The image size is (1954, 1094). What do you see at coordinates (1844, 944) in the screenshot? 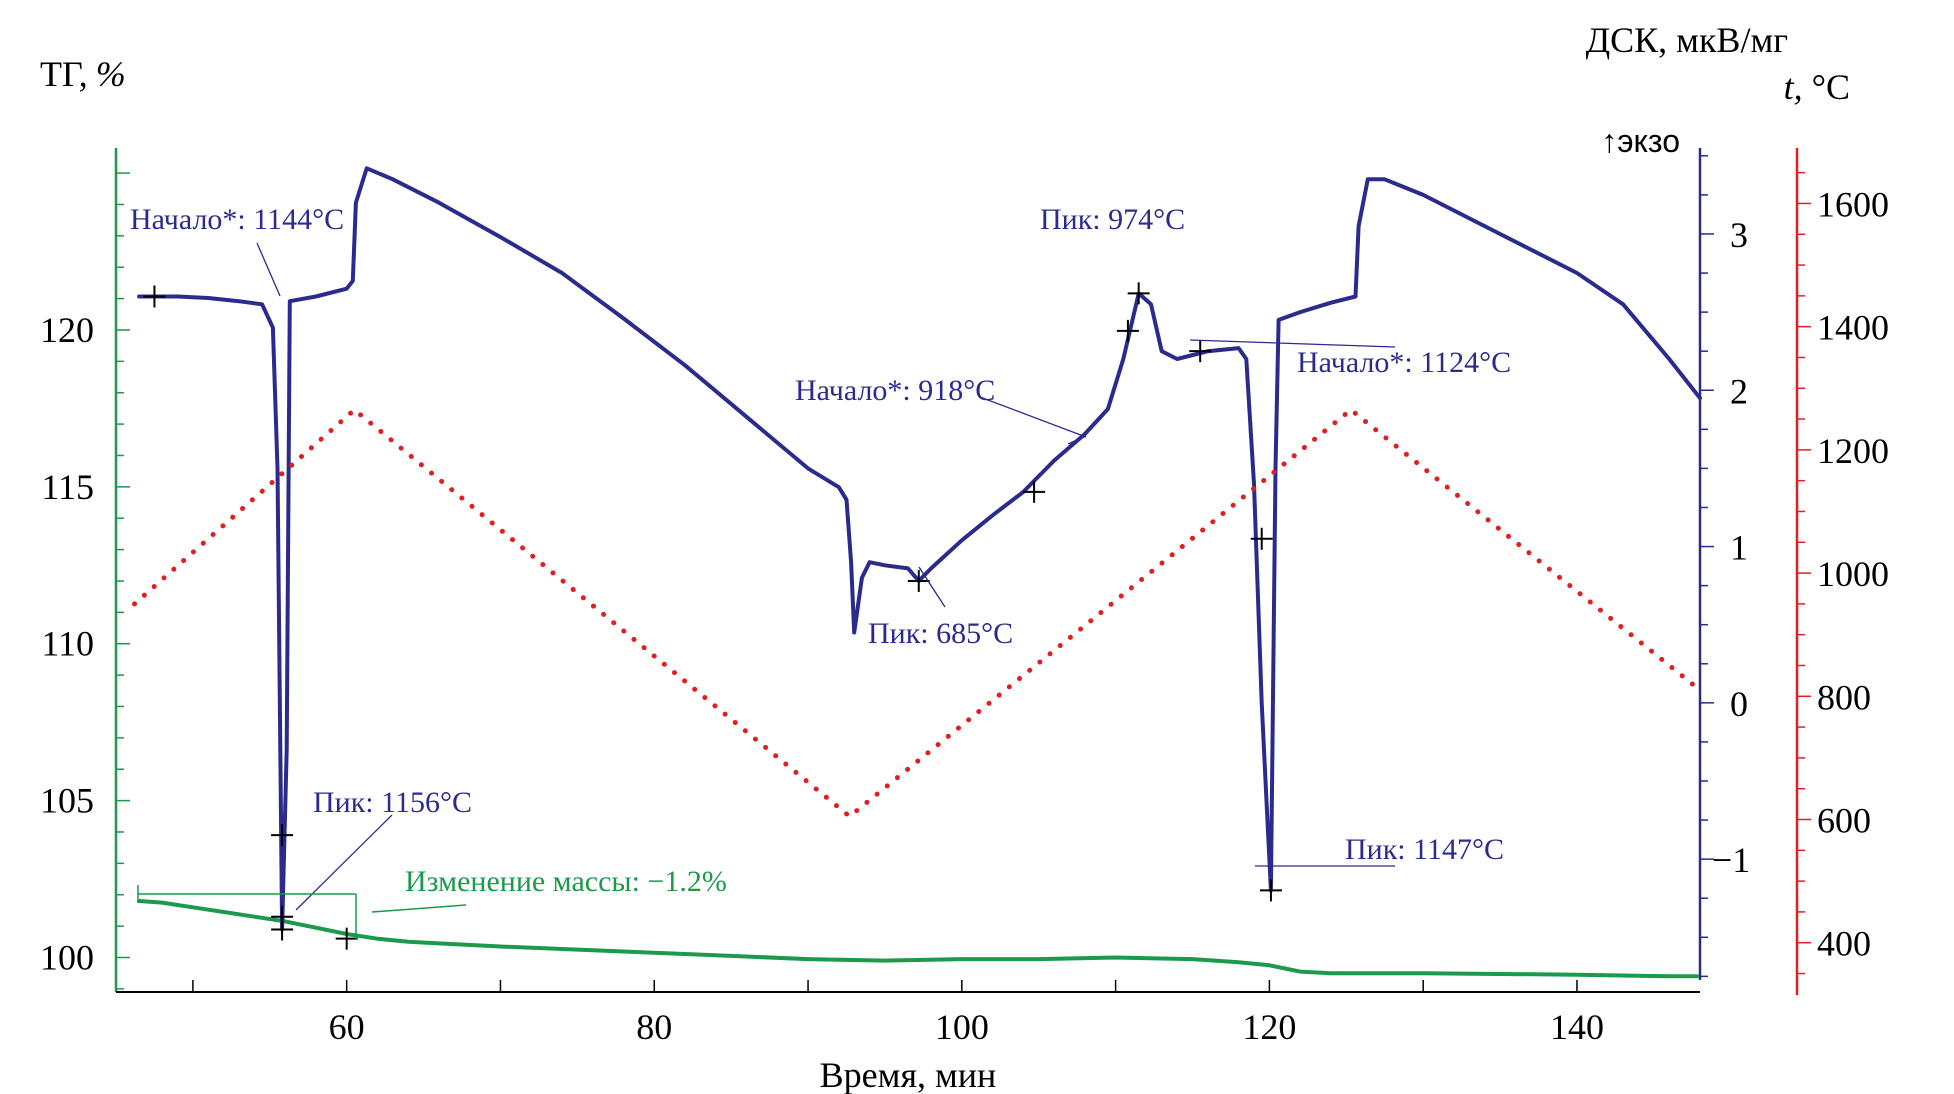
I see `temp-tick-label: 400` at bounding box center [1844, 944].